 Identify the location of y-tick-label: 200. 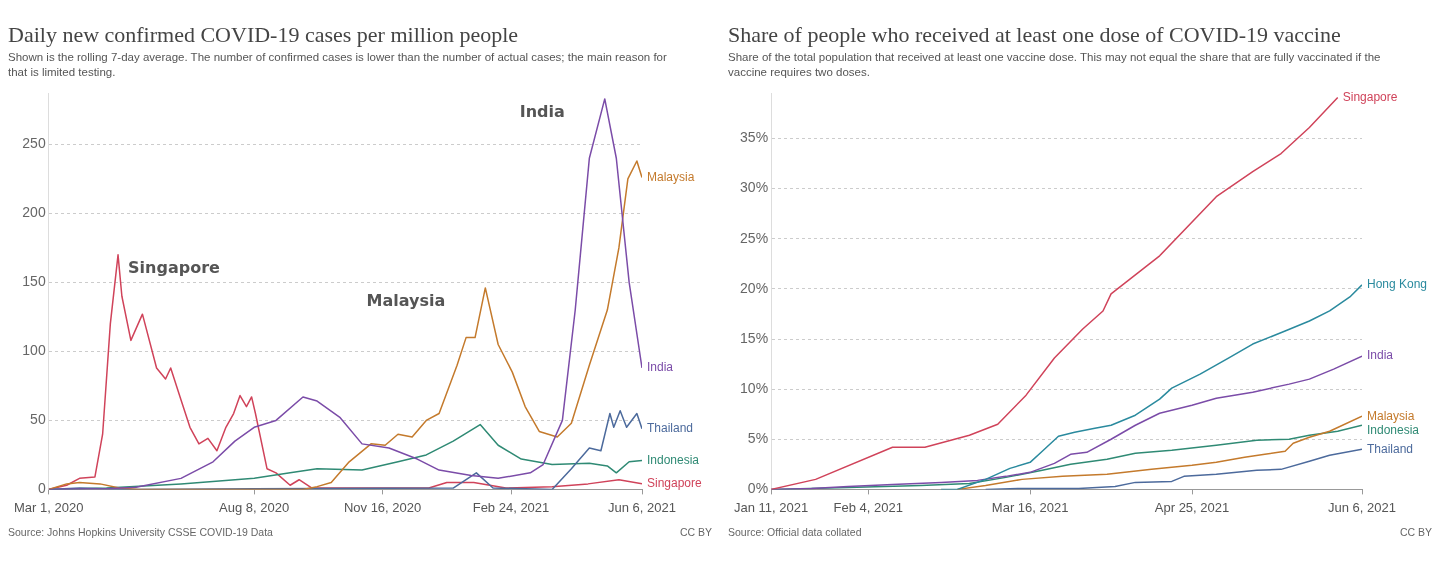
(34, 212).